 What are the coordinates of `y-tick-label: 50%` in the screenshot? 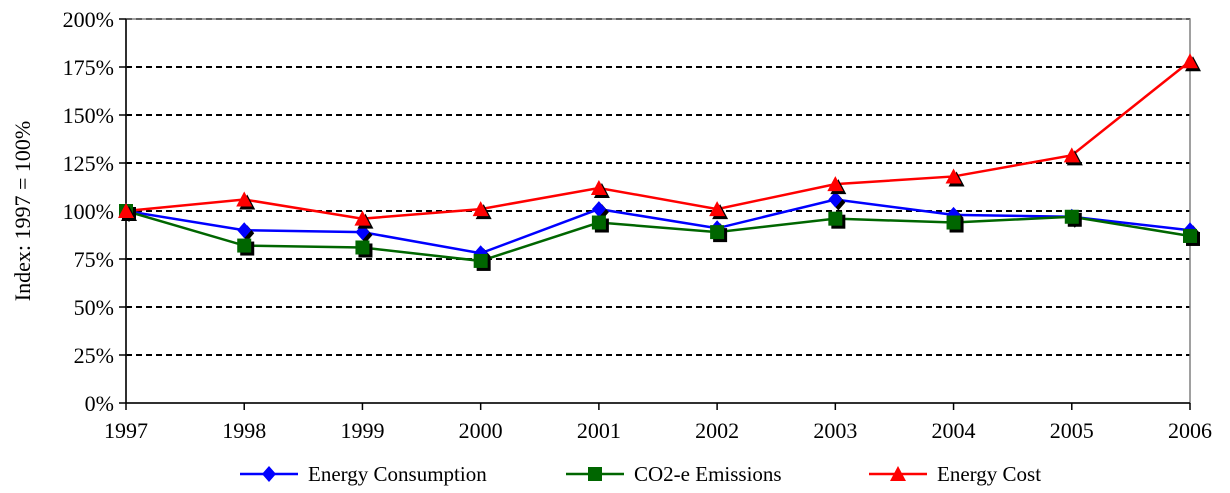 It's located at (94, 307).